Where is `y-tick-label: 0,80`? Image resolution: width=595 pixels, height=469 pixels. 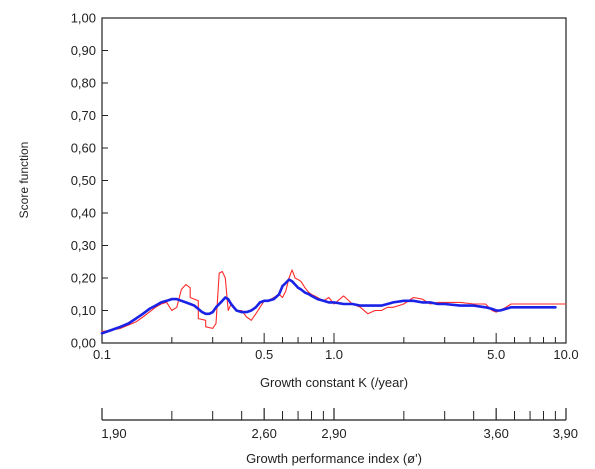
y-tick-label: 0,80 is located at coordinates (83, 83).